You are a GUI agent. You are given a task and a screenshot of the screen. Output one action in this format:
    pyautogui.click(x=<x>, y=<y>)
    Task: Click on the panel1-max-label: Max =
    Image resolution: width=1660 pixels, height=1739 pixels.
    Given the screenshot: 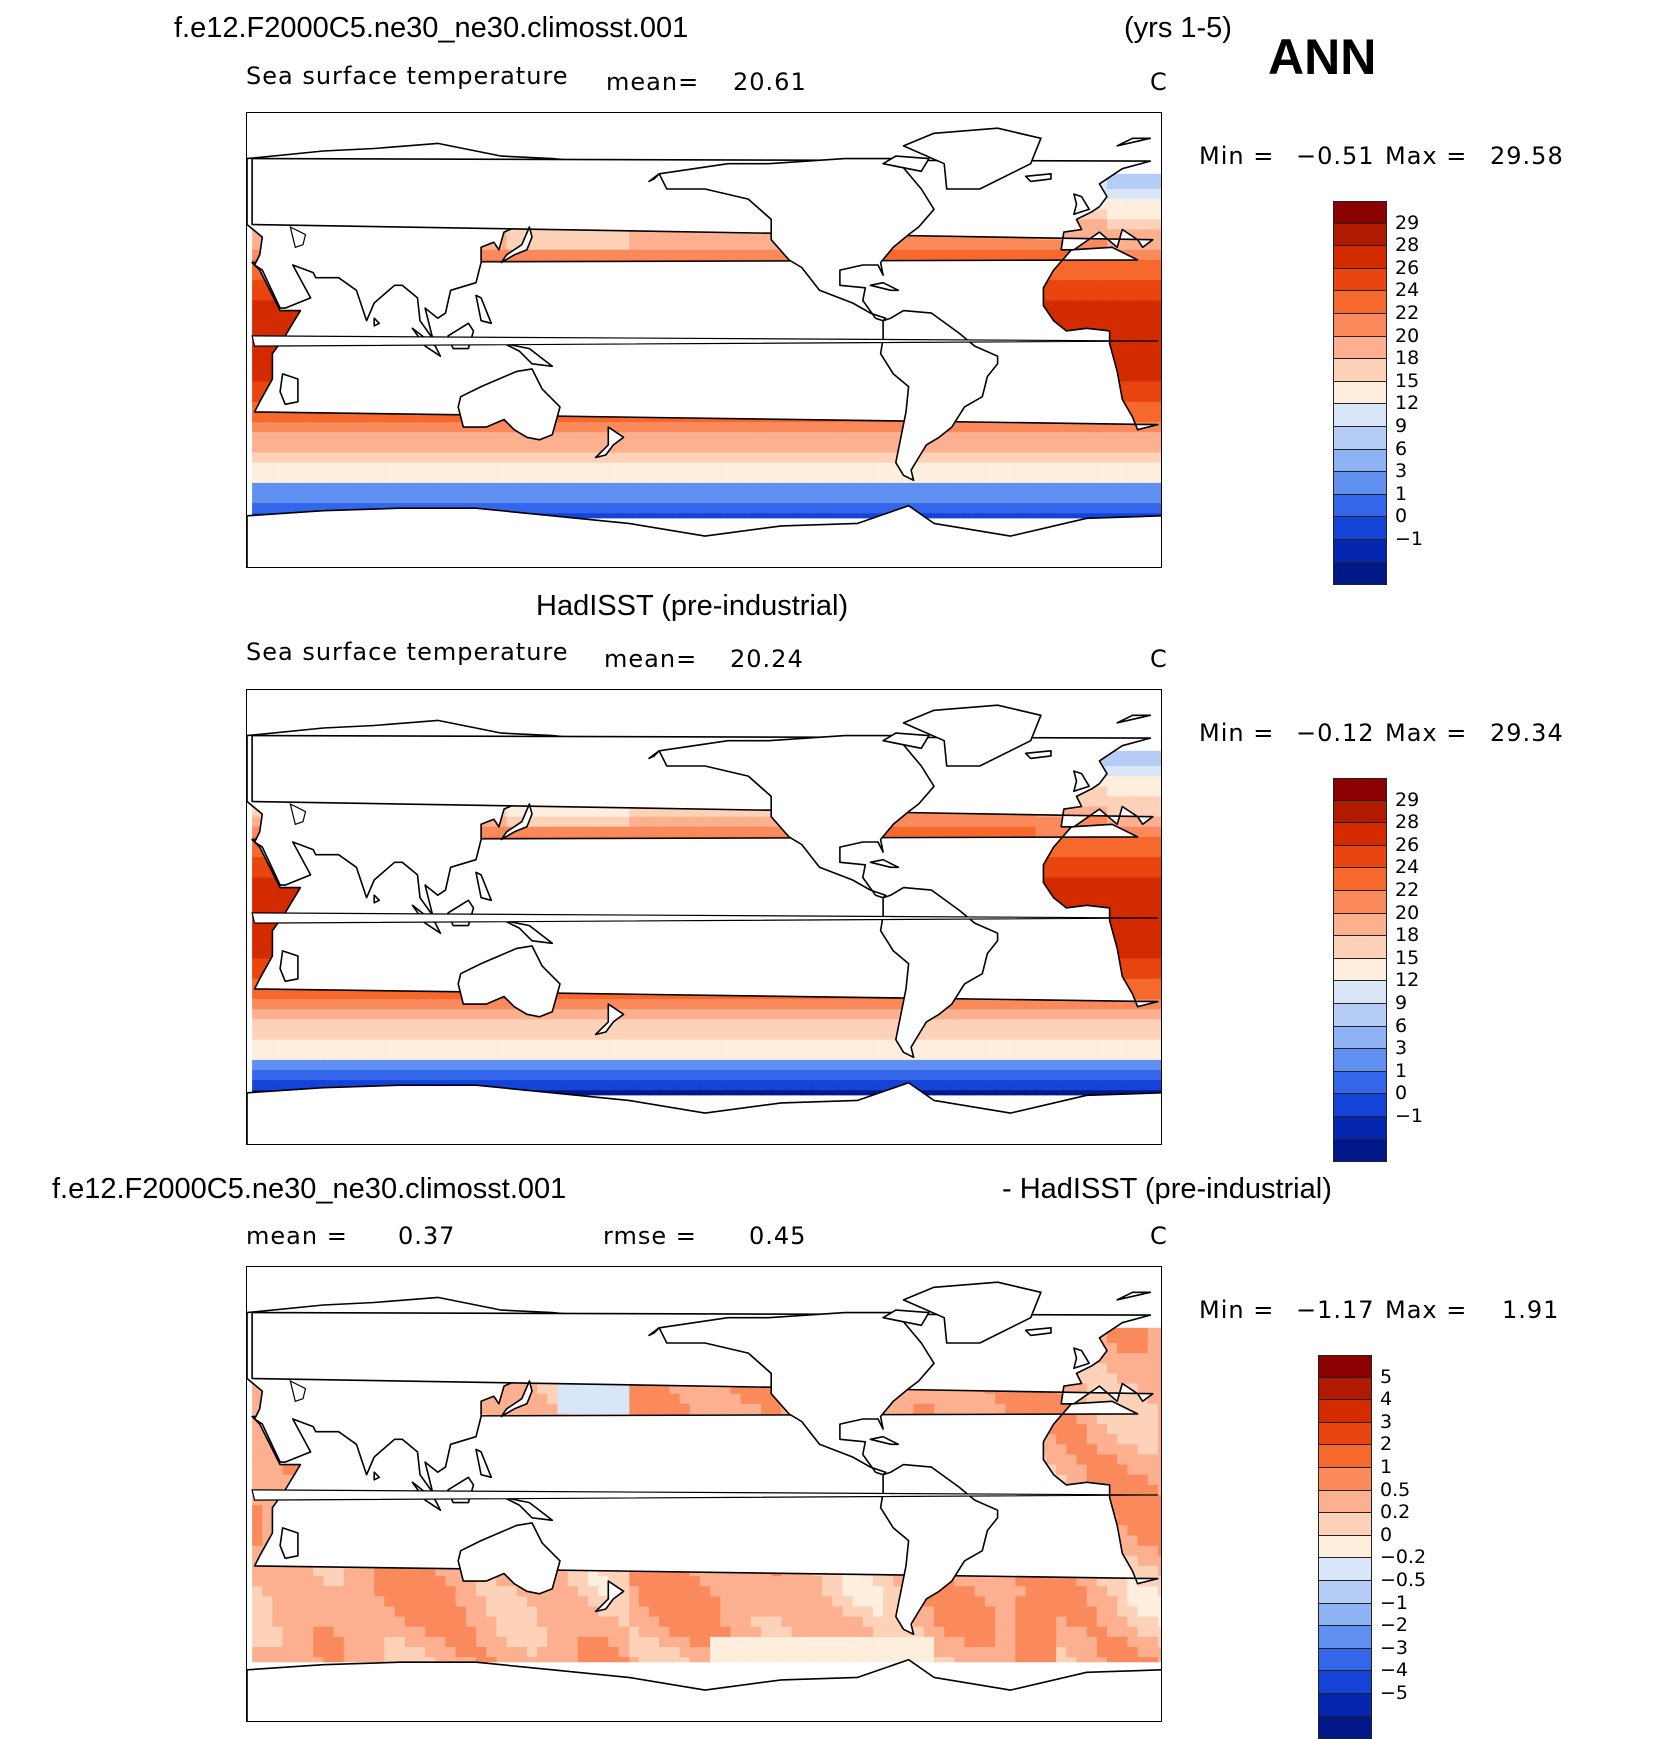 What is the action you would take?
    pyautogui.click(x=1426, y=156)
    